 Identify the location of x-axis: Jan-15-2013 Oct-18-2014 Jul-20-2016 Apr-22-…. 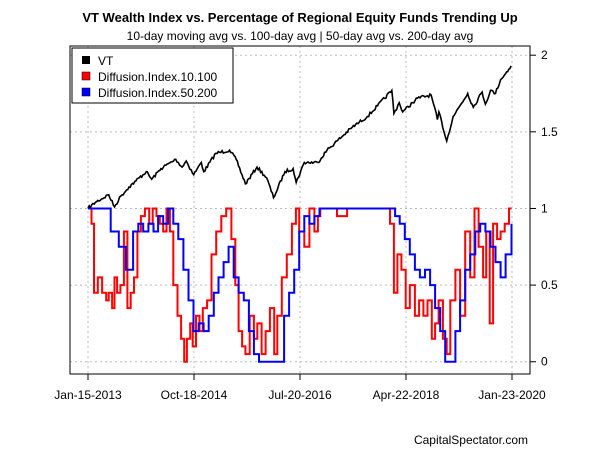
(300, 388).